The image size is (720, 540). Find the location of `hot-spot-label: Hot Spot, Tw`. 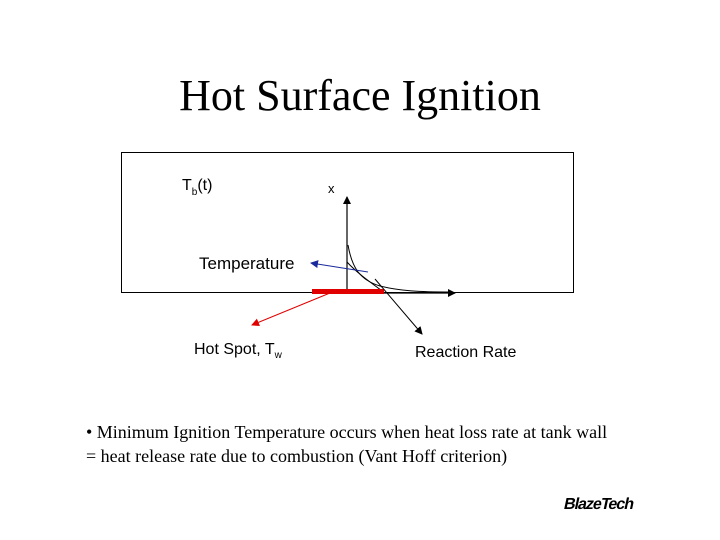

hot-spot-label: Hot Spot, Tw is located at coordinates (238, 351).